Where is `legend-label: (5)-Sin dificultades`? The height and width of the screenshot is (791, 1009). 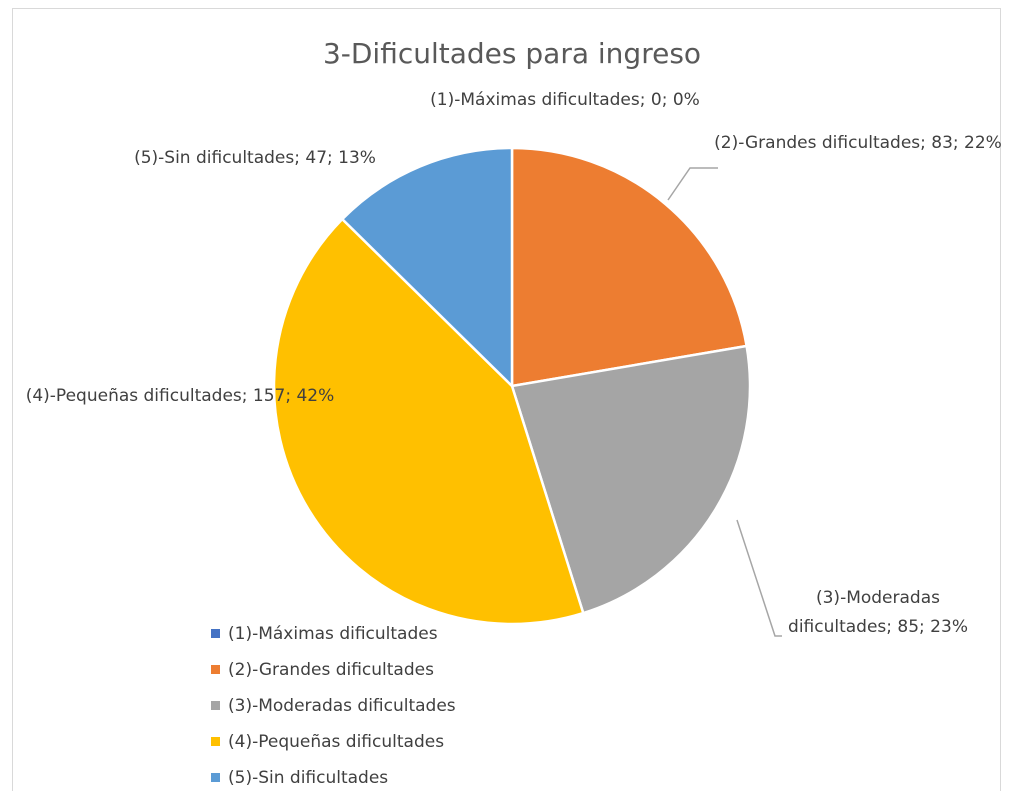
legend-label: (5)-Sin dificultades is located at coordinates (308, 778).